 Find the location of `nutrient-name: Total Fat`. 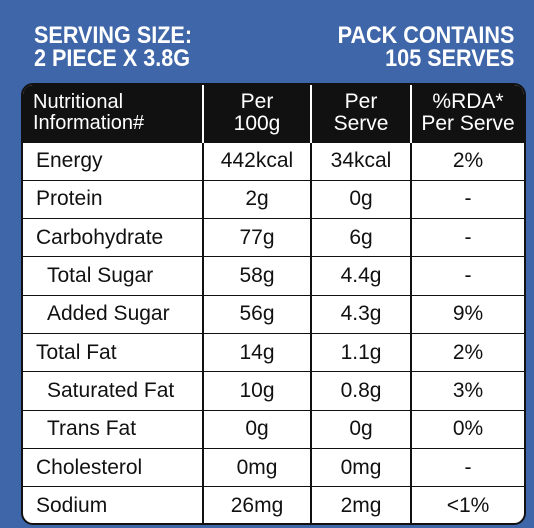

nutrient-name: Total Fat is located at coordinates (113, 352).